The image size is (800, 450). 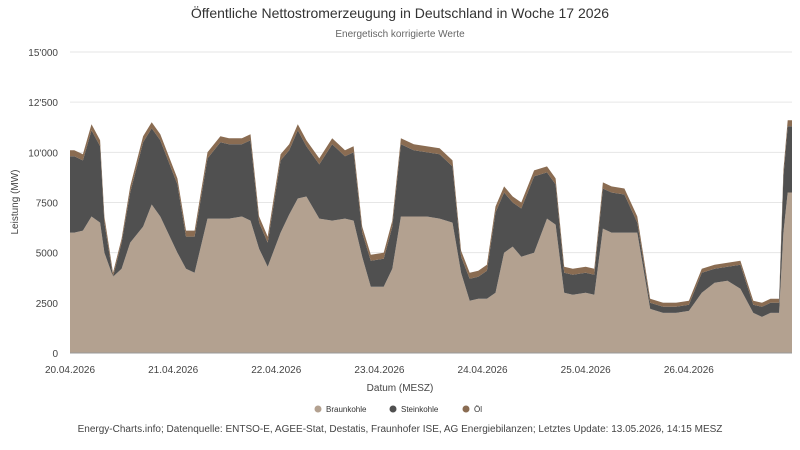 I want to click on legend-label: Braunkohle, so click(x=346, y=409).